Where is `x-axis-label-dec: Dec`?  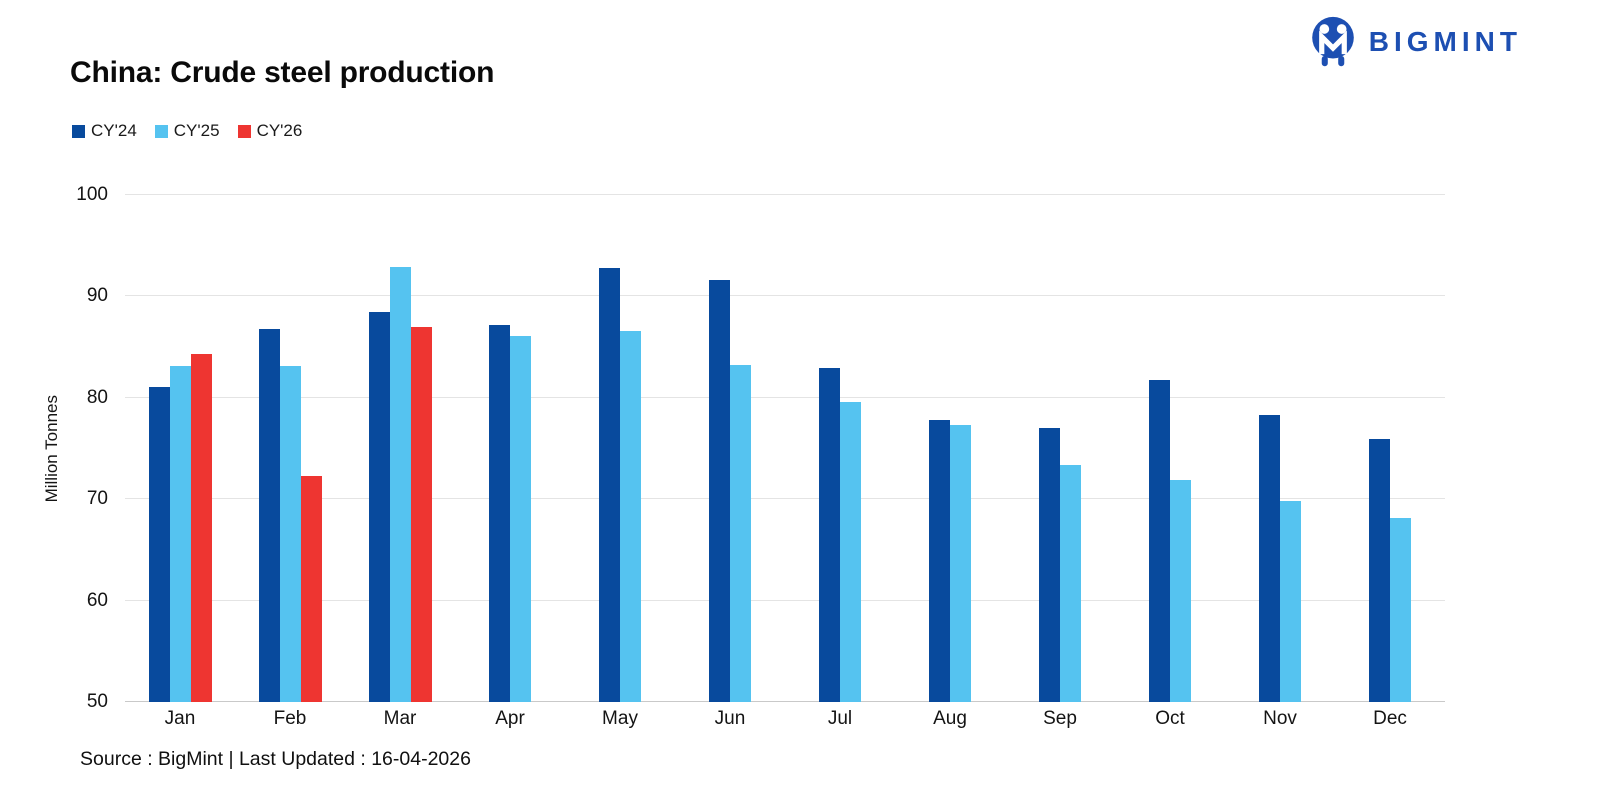 x-axis-label-dec: Dec is located at coordinates (1390, 718).